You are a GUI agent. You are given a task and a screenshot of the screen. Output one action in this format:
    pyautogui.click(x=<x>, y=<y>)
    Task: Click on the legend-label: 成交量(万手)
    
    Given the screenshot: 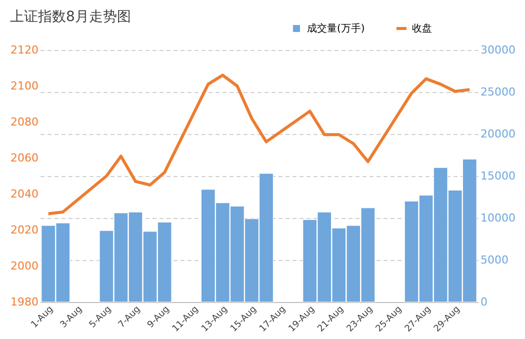 What is the action you would take?
    pyautogui.click(x=336, y=28)
    